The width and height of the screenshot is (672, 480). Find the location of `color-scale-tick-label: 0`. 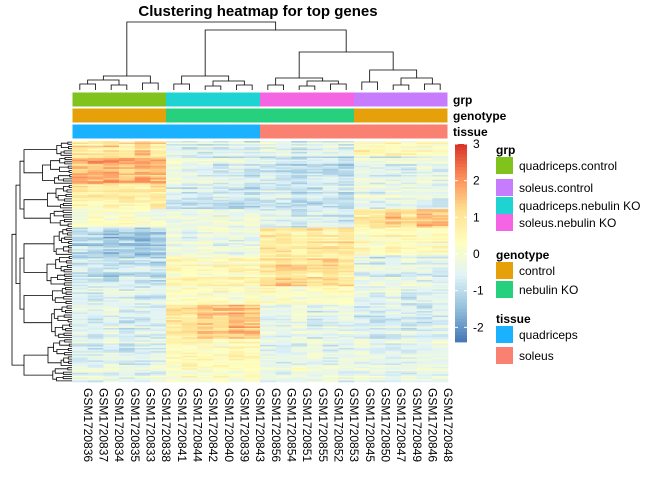

color-scale-tick-label: 0 is located at coordinates (476, 254).